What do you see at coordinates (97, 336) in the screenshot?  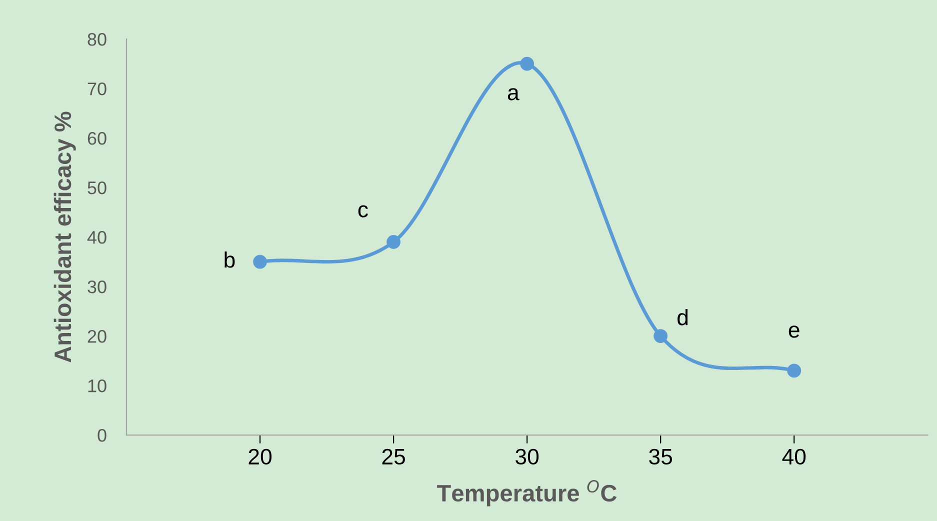 I see `y-tick-label: 20` at bounding box center [97, 336].